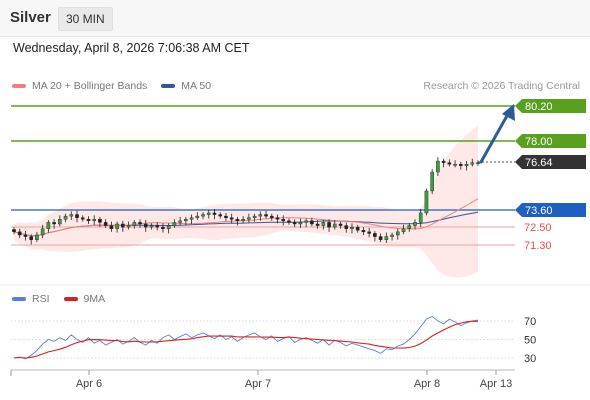 The height and width of the screenshot is (400, 590). Describe the element at coordinates (90, 86) in the screenshot. I see `ma20-label: MA 20 + Bollinger Bands` at that location.